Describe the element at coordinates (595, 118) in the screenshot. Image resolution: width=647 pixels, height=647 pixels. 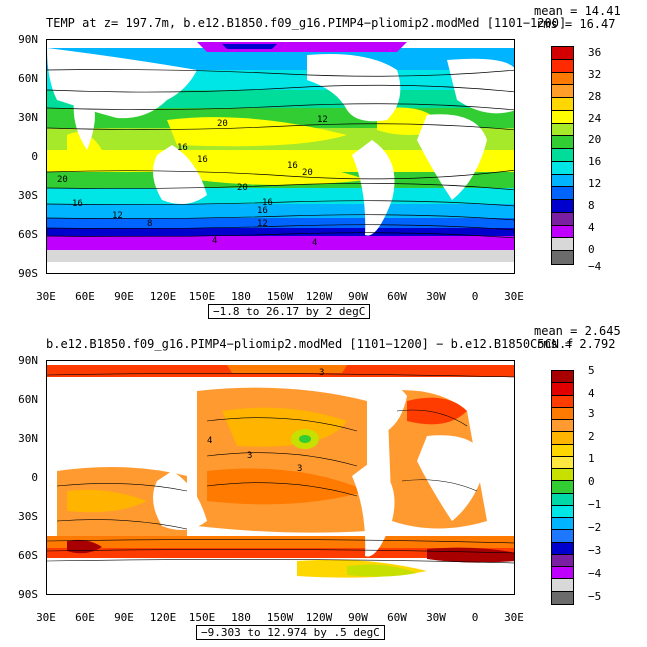
I see `colorbar-label: 24` at that location.